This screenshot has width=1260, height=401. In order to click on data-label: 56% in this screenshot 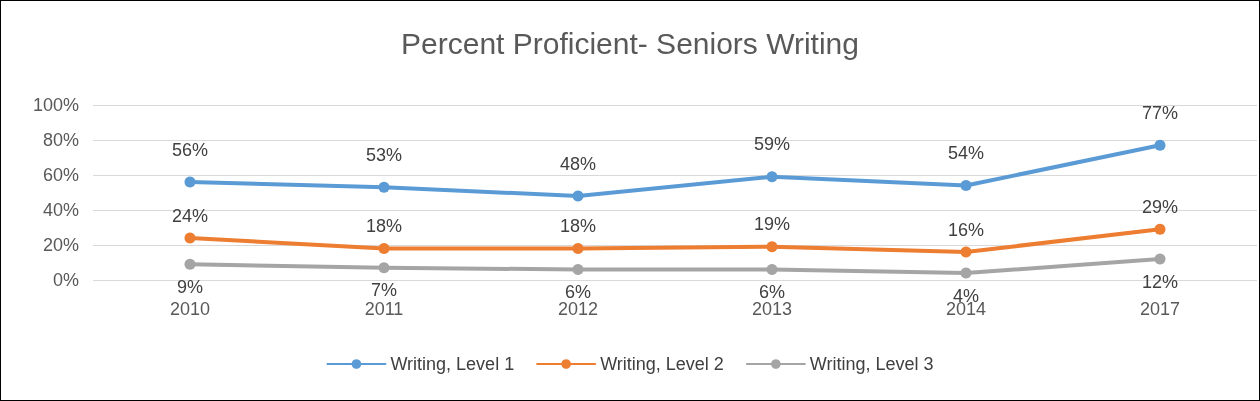, I will do `click(190, 149)`.